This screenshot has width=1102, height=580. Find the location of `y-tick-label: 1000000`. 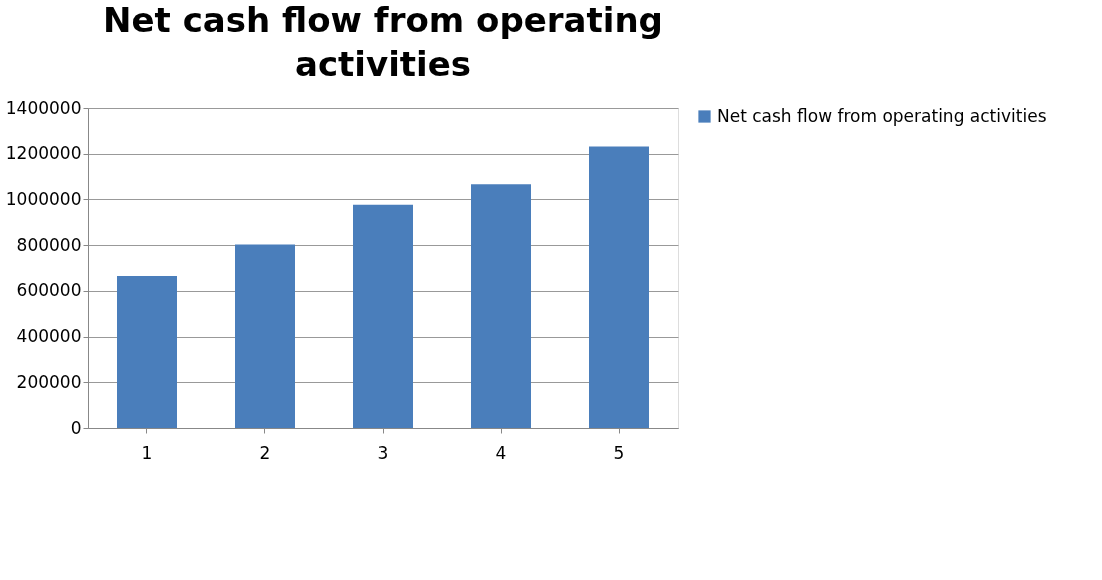

y-tick-label: 1000000 is located at coordinates (43, 198).